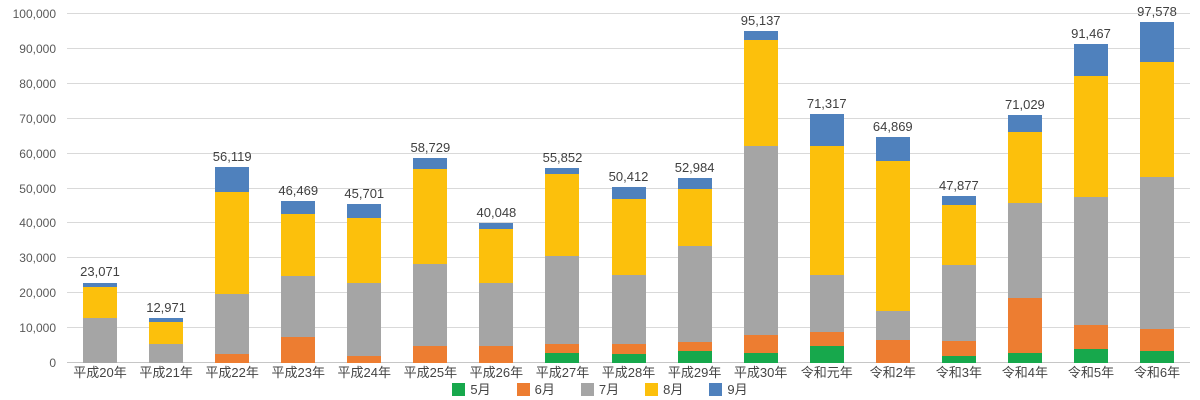  What do you see at coordinates (760, 372) in the screenshot?
I see `x-axis-label: 平成30年` at bounding box center [760, 372].